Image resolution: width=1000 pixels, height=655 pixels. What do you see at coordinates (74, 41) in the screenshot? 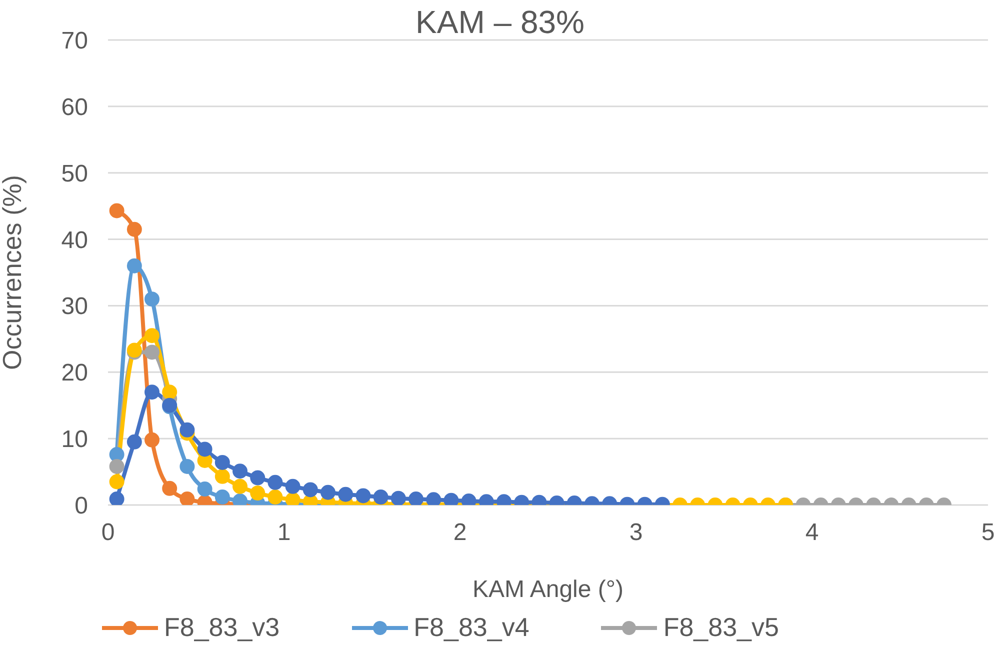
I see `y-tick-label: 70` at bounding box center [74, 41].